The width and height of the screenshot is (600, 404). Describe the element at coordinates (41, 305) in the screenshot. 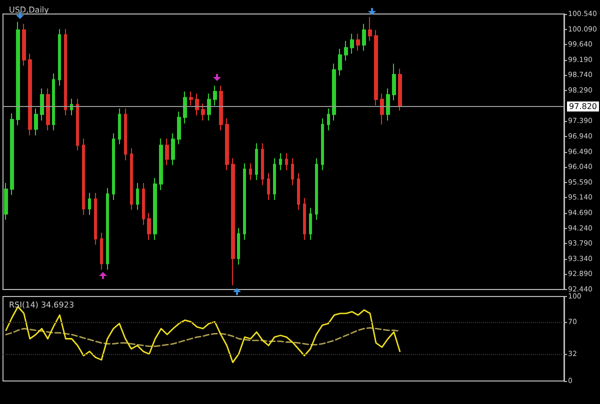

I see `text: RSI(14) 34.6923` at that location.